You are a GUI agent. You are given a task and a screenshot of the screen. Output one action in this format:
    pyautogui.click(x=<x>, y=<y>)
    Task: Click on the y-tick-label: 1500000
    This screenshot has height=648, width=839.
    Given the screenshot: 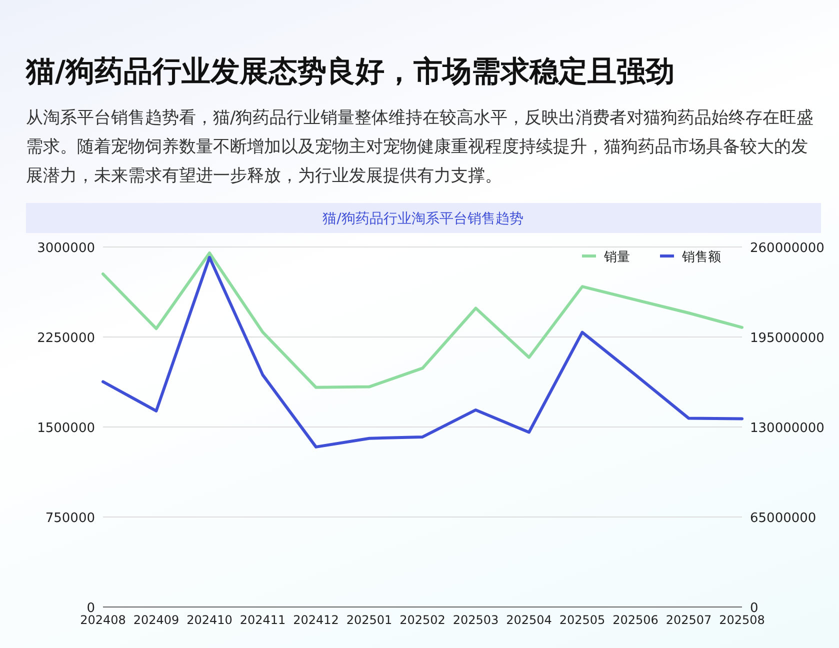 What is the action you would take?
    pyautogui.click(x=66, y=428)
    